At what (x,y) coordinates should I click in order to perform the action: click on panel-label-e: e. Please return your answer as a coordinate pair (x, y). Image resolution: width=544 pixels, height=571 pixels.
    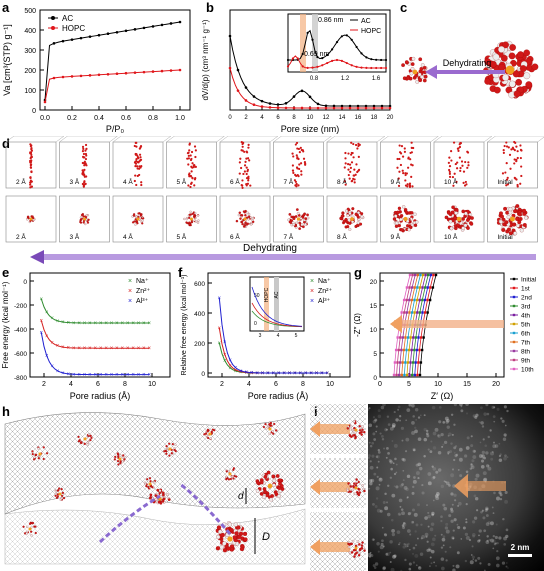
    Looking at the image, I should click on (6, 272).